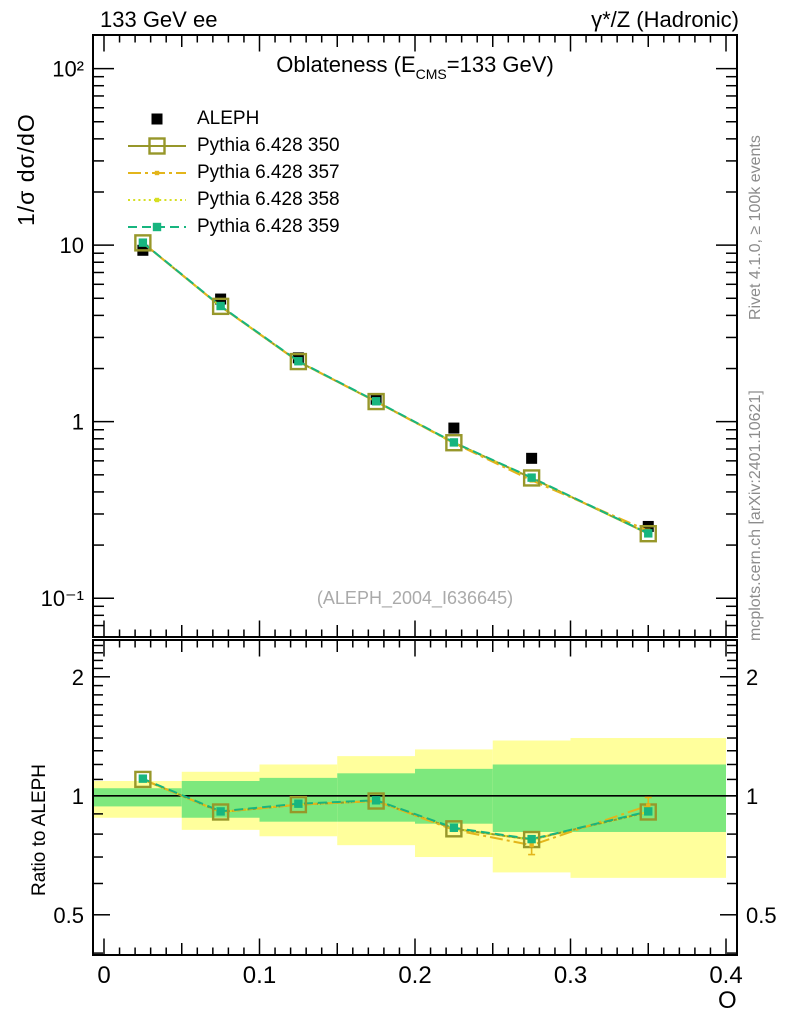 The height and width of the screenshot is (1024, 786). What do you see at coordinates (159, 19) in the screenshot?
I see `header-beam-energy: 133 GeV ee` at bounding box center [159, 19].